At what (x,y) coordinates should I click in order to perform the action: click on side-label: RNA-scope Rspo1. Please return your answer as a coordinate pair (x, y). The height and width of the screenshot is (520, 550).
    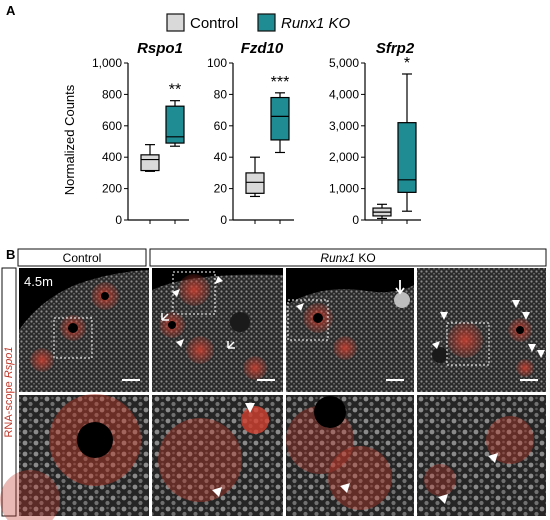
    Looking at the image, I should click on (9, 391).